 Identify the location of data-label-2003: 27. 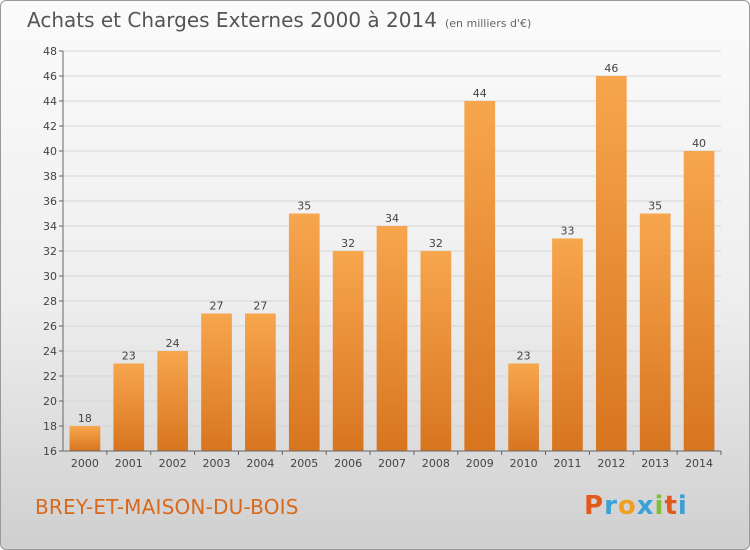
(217, 306).